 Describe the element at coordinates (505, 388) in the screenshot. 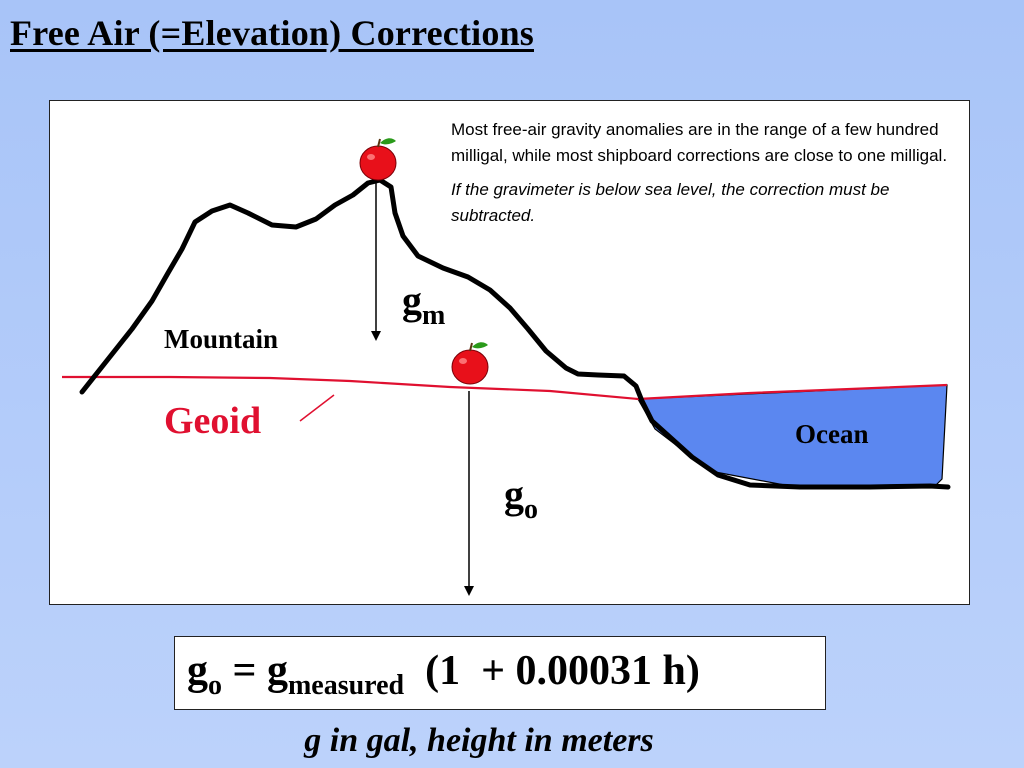

I see `geoid-line` at that location.